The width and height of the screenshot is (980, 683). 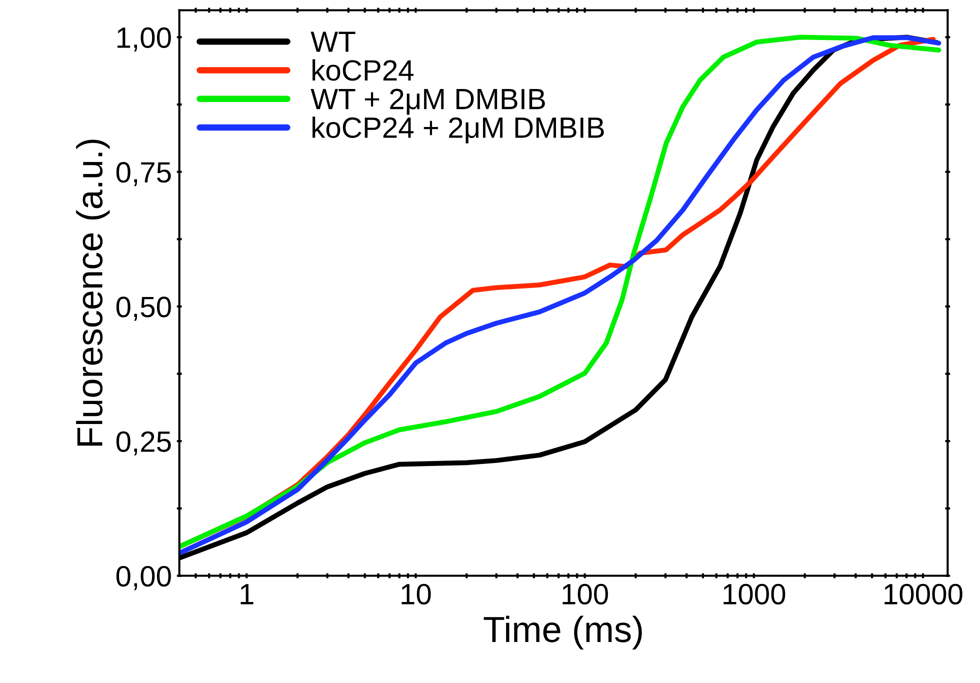 What do you see at coordinates (333, 42) in the screenshot?
I see `legend-label: WT` at bounding box center [333, 42].